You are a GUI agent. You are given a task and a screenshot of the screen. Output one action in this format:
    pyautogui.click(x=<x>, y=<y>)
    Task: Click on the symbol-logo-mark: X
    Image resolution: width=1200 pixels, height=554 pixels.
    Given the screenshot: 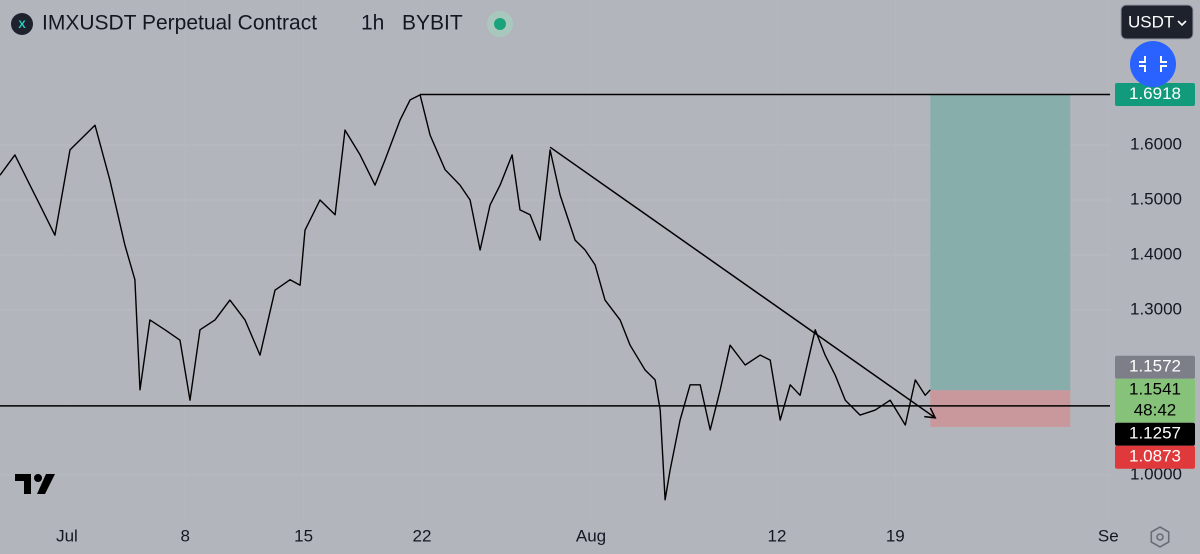 What is the action you would take?
    pyautogui.click(x=22, y=25)
    